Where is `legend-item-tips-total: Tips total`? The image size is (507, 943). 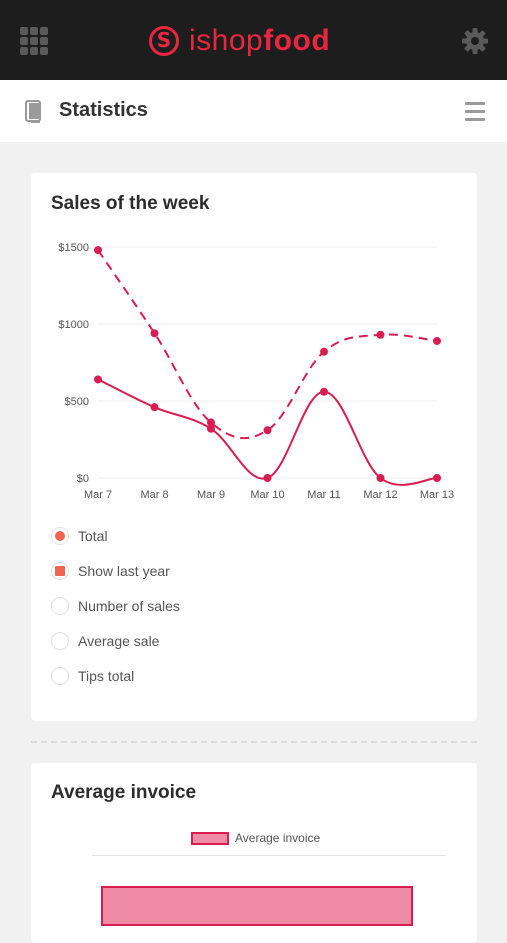 legend-item-tips-total: Tips total is located at coordinates (92, 676).